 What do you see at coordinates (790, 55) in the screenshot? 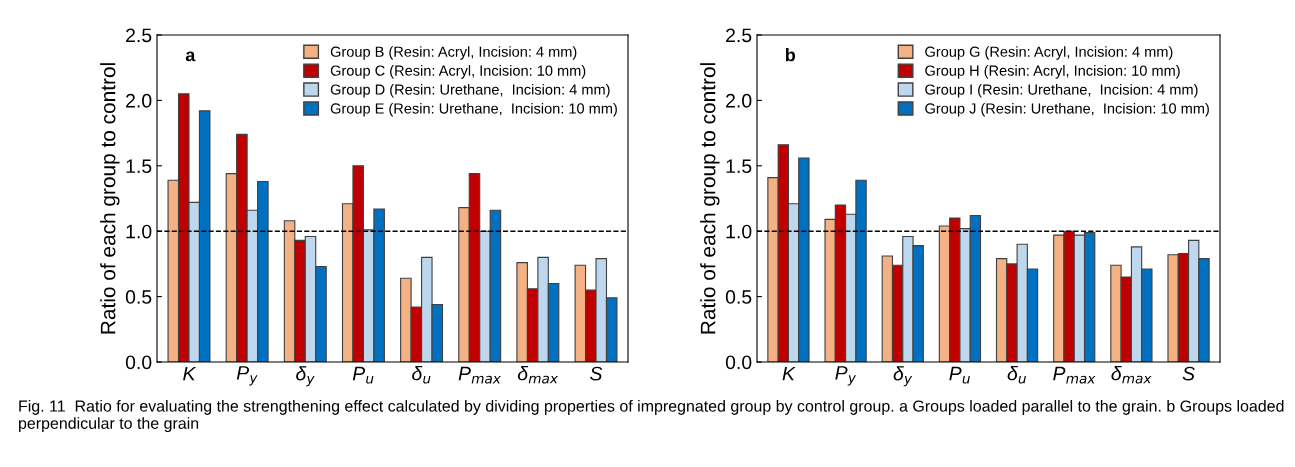
I see `annotation: b` at bounding box center [790, 55].